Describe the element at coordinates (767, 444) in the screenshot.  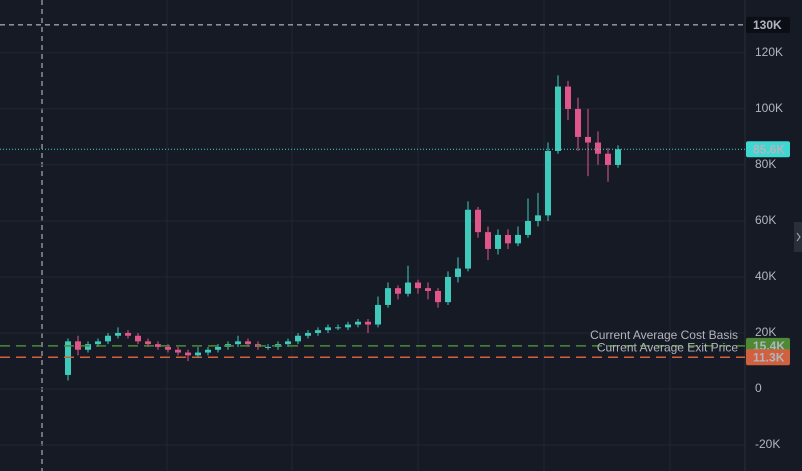
I see `y-tick-label: -20K` at that location.